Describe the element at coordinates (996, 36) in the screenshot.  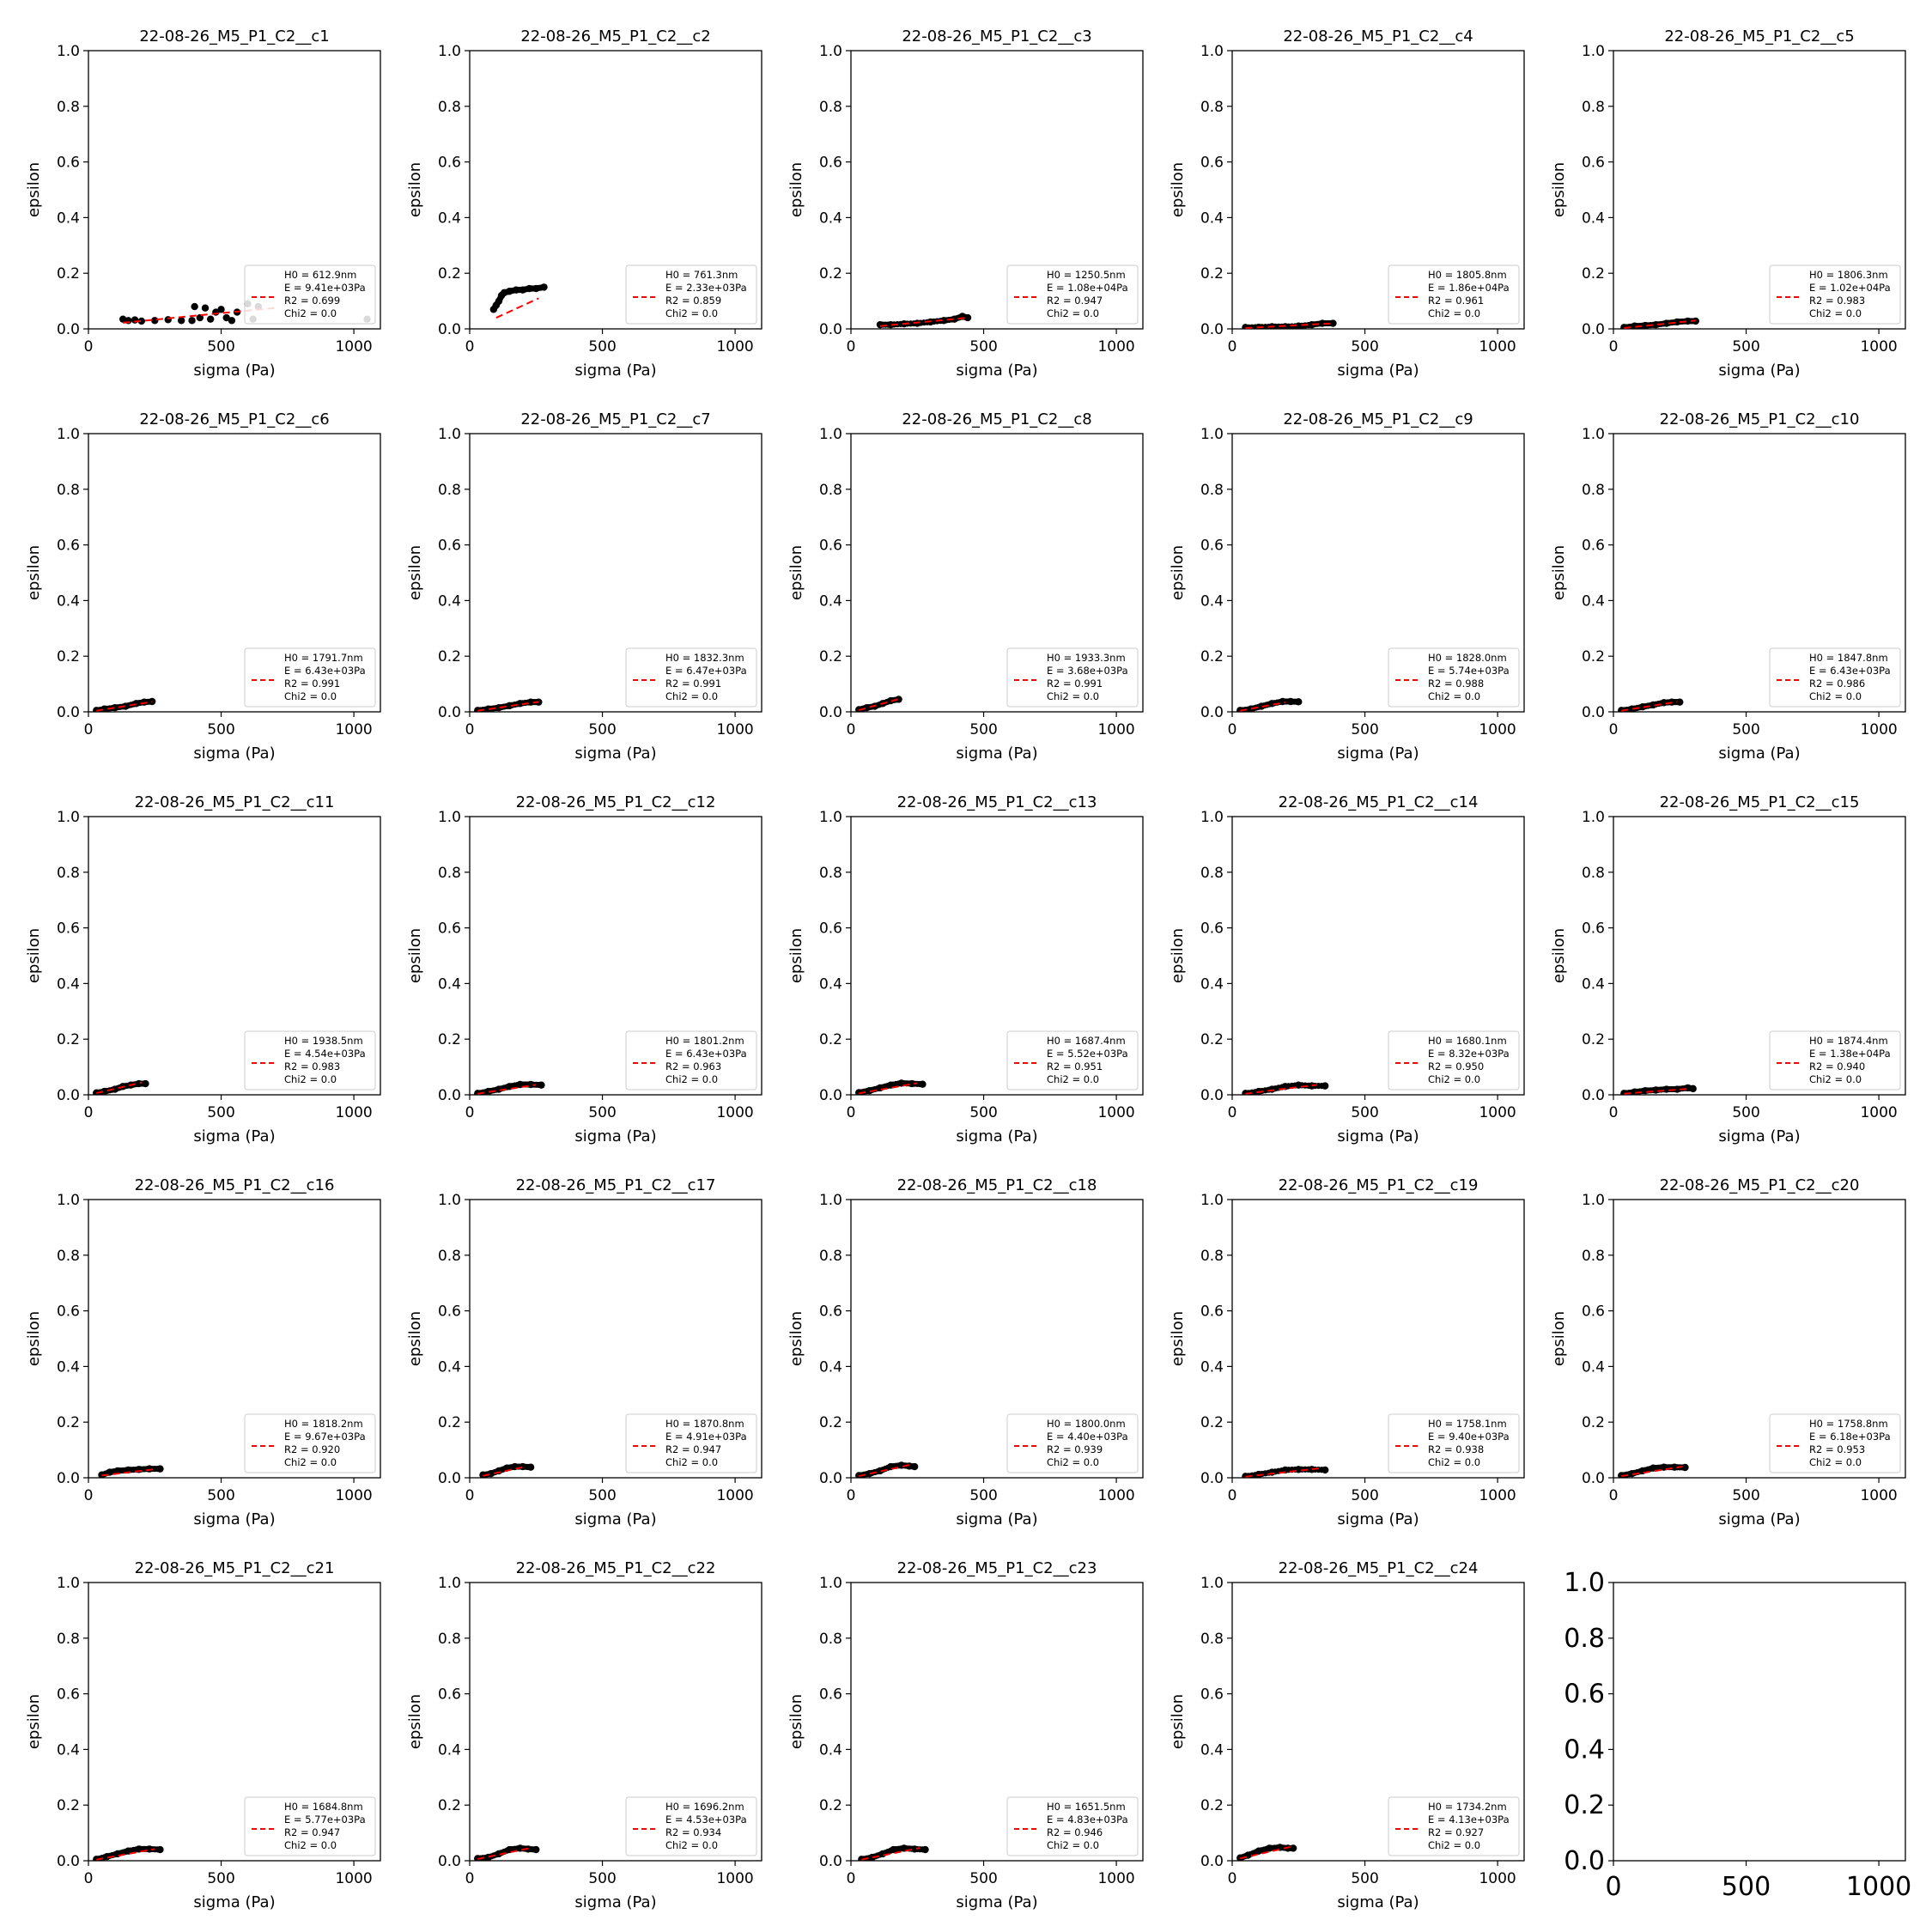
I see `subplot-title: 22-08-26_M5_P1_C2__c3` at that location.